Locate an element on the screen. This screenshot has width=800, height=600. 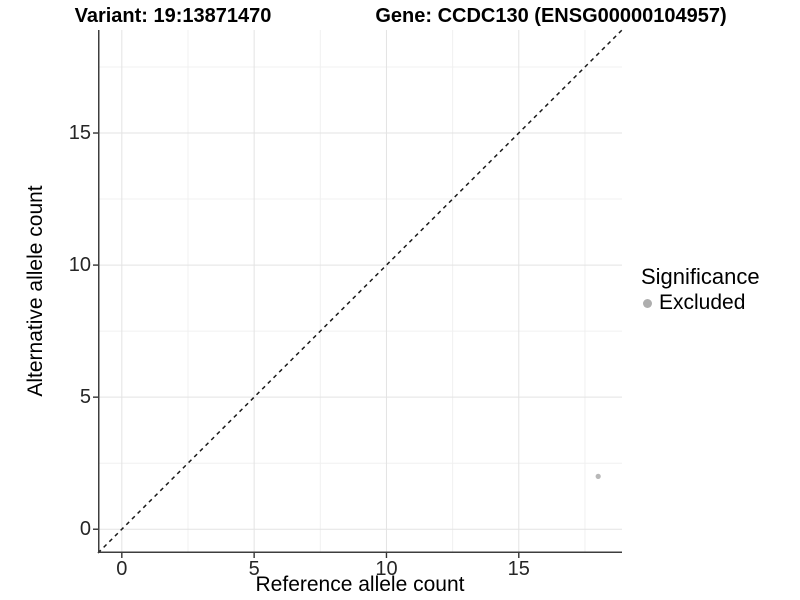
y-tick-label: 0 is located at coordinates (85, 529).